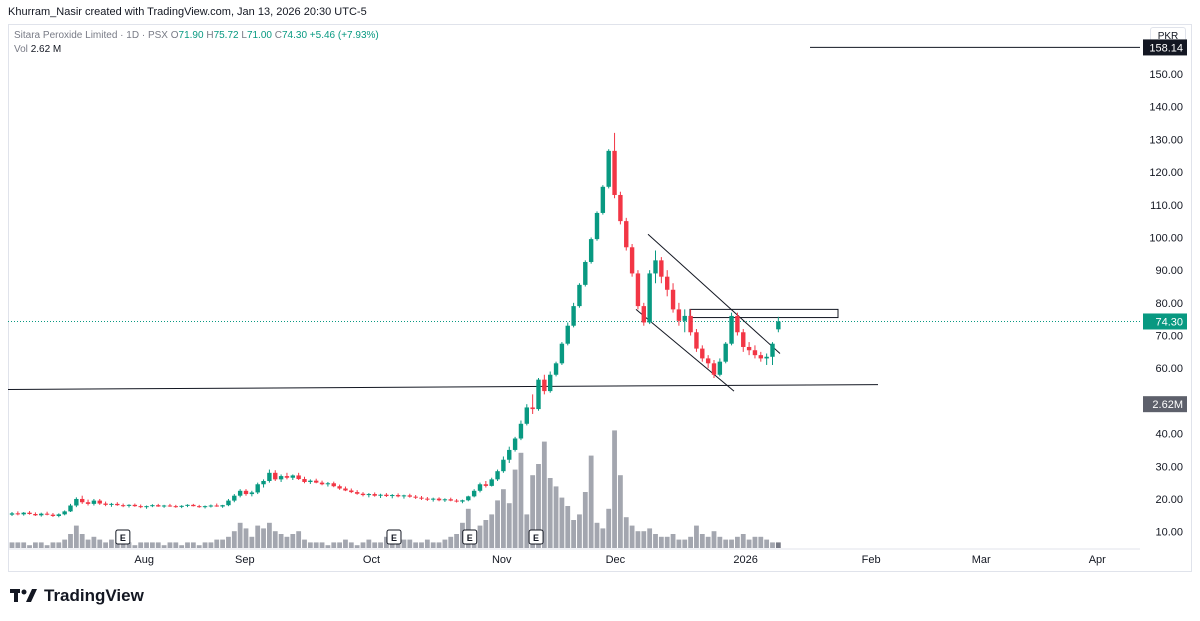  I want to click on tradingview-brand: TradingView, so click(94, 595).